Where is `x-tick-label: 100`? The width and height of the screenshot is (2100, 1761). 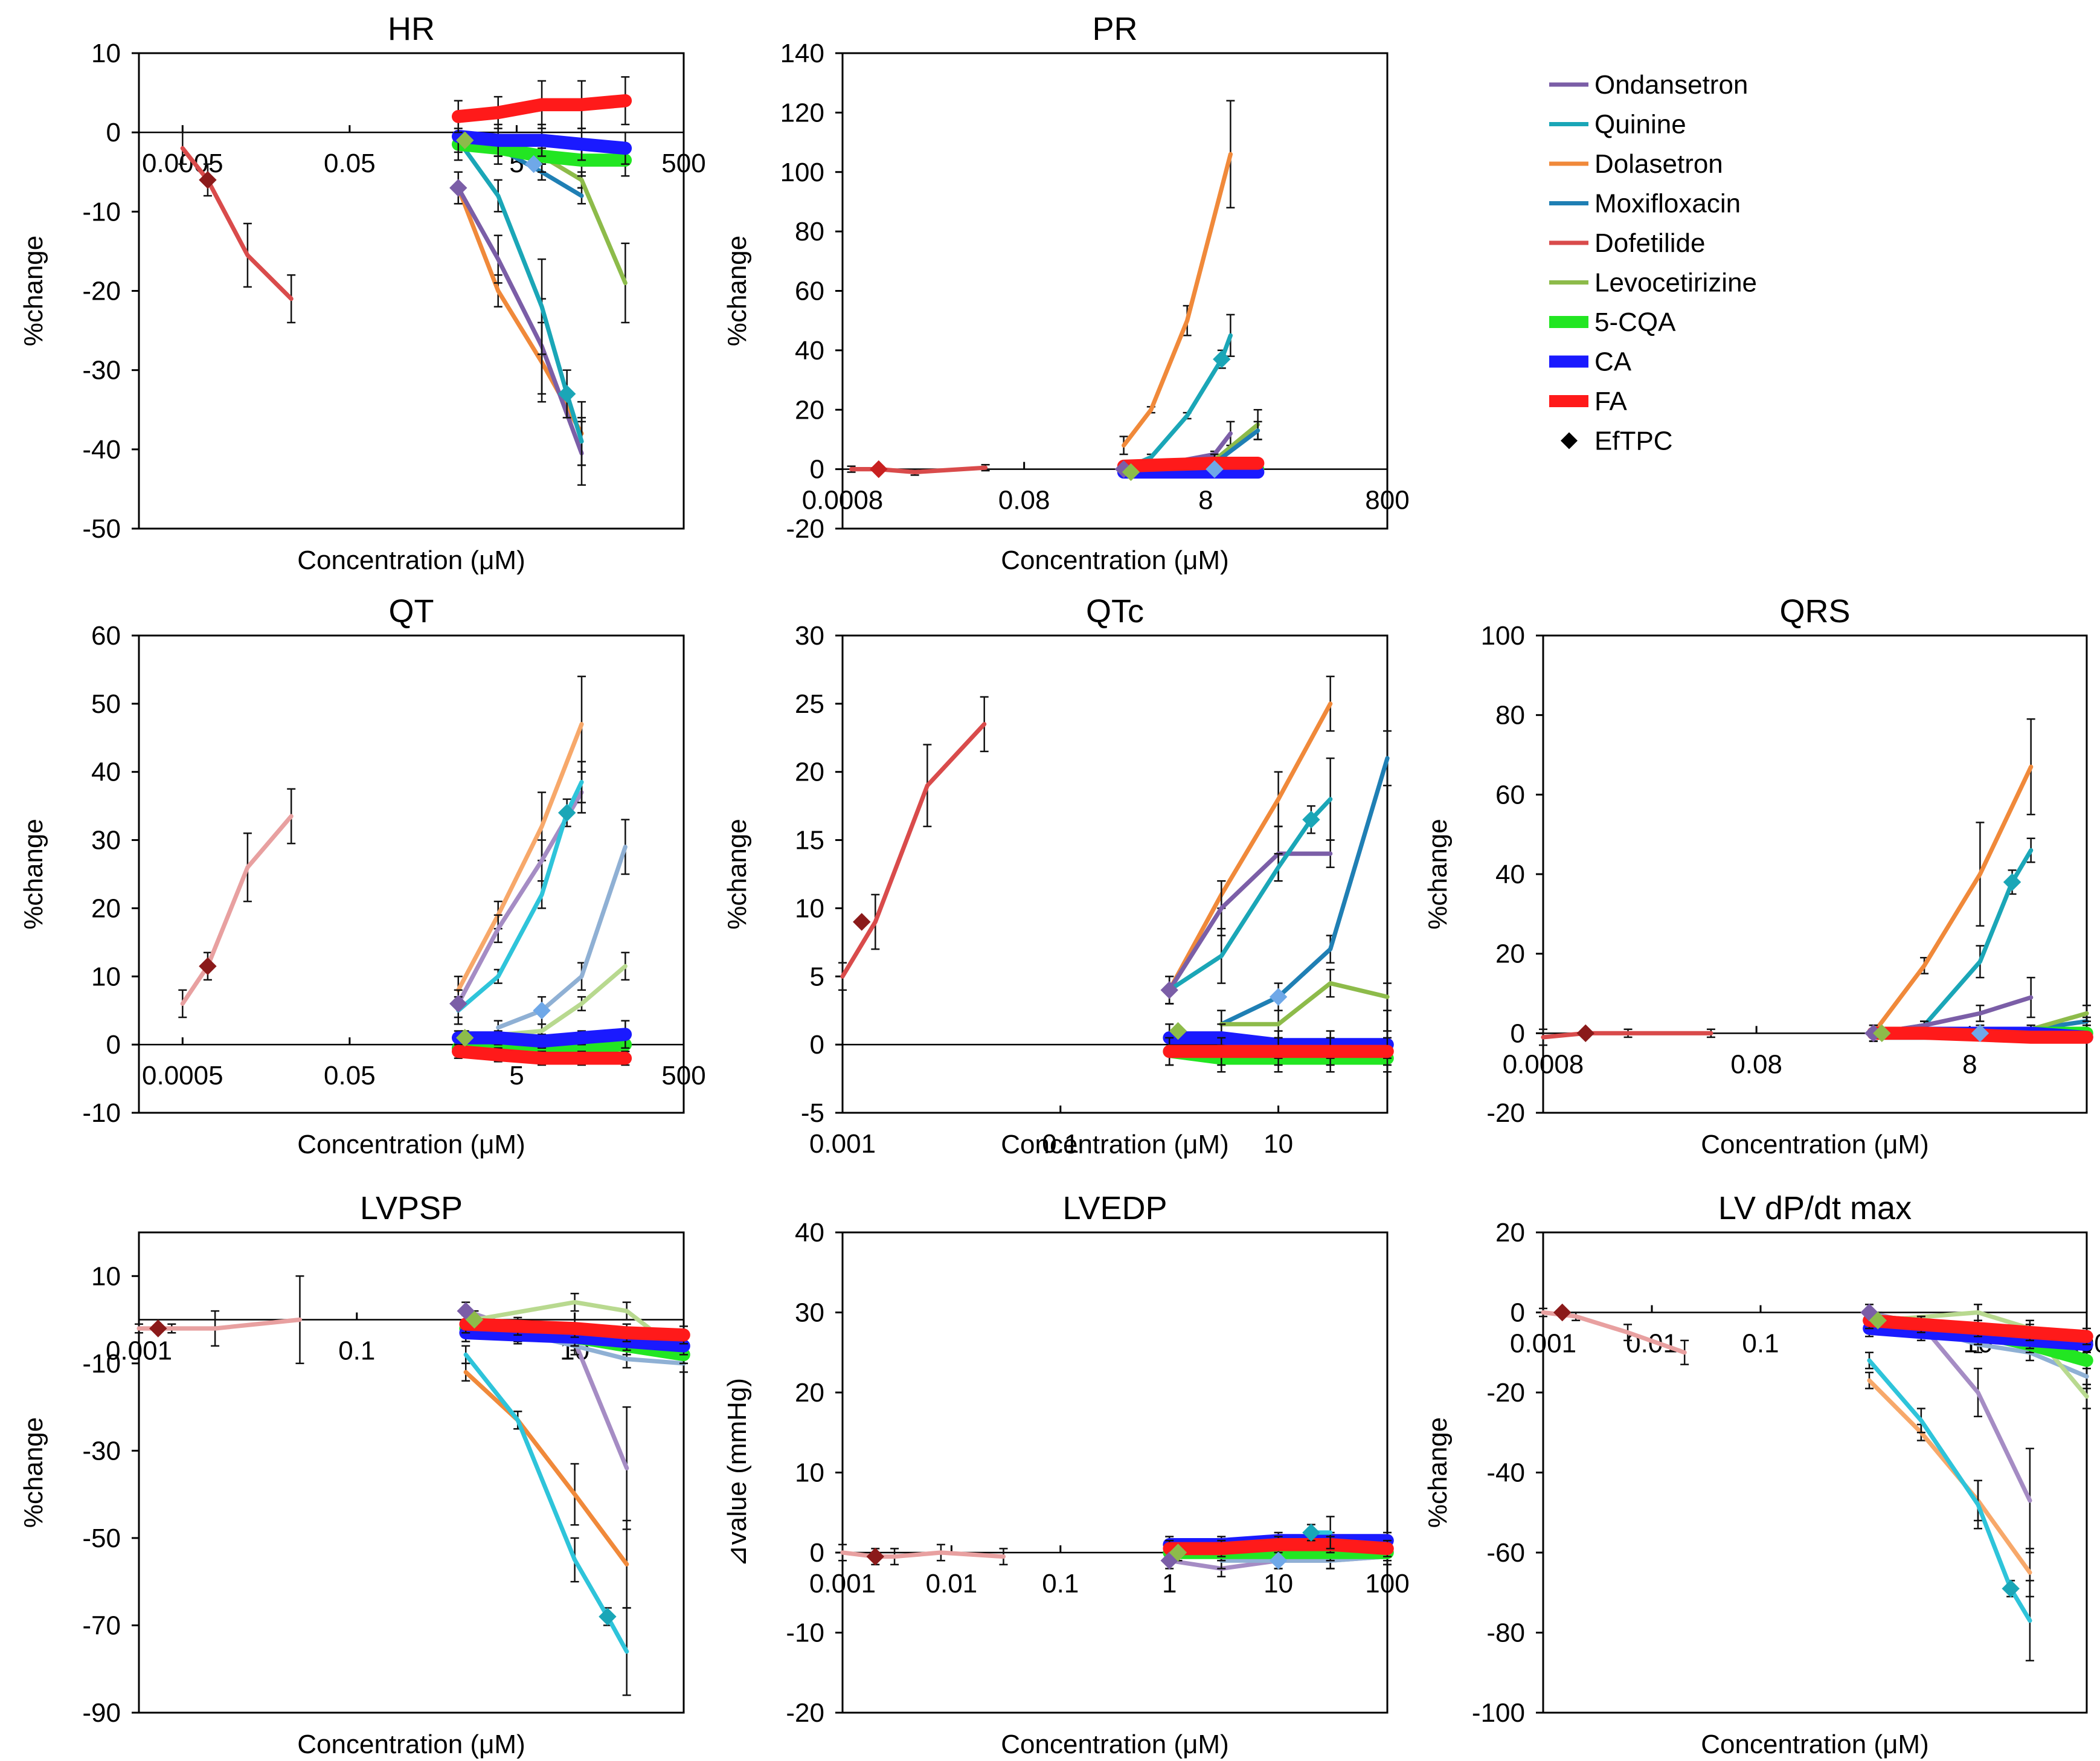
x-tick-label: 100 is located at coordinates (1387, 1583).